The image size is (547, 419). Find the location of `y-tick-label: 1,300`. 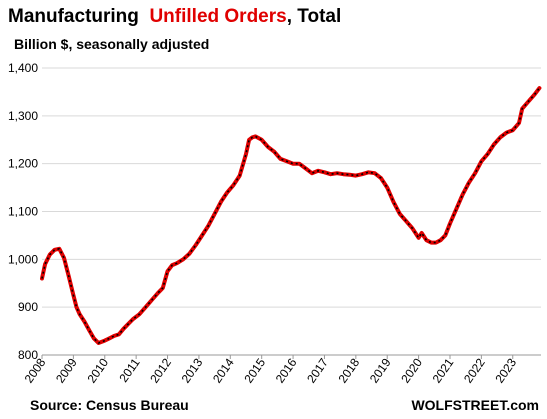

y-tick-label: 1,300 is located at coordinates (23, 116).